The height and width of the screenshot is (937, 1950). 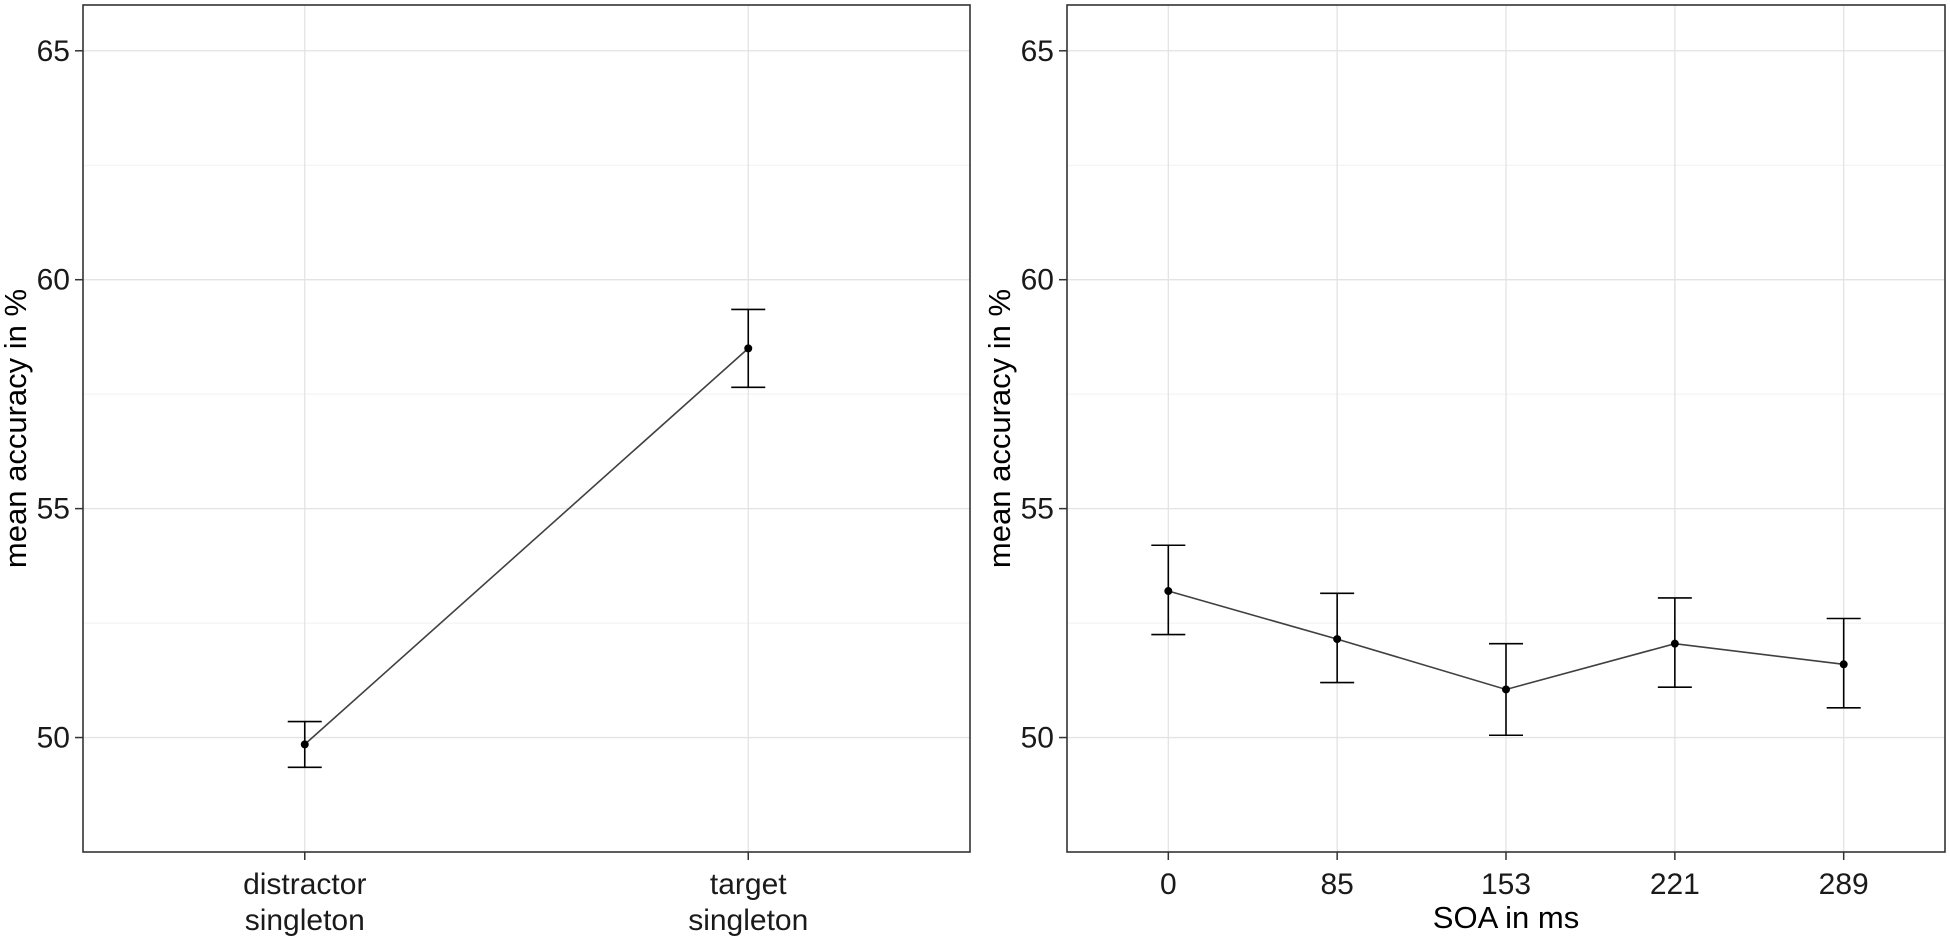 What do you see at coordinates (1506, 884) in the screenshot?
I see `x-tick-label: 153` at bounding box center [1506, 884].